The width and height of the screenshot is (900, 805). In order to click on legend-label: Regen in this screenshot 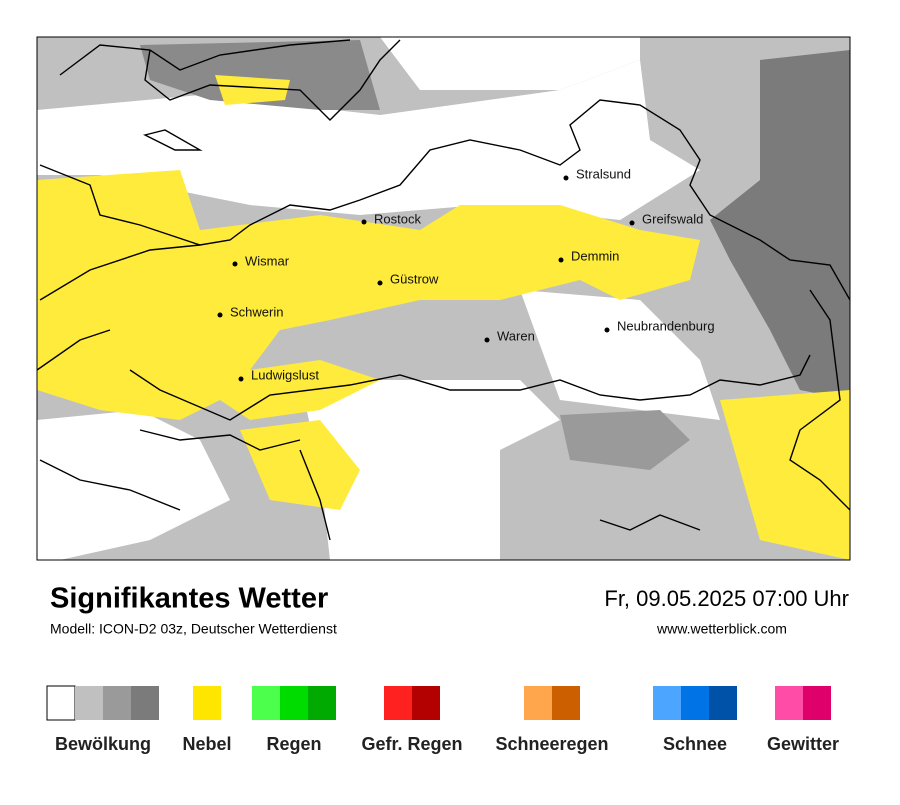, I will do `click(293, 744)`.